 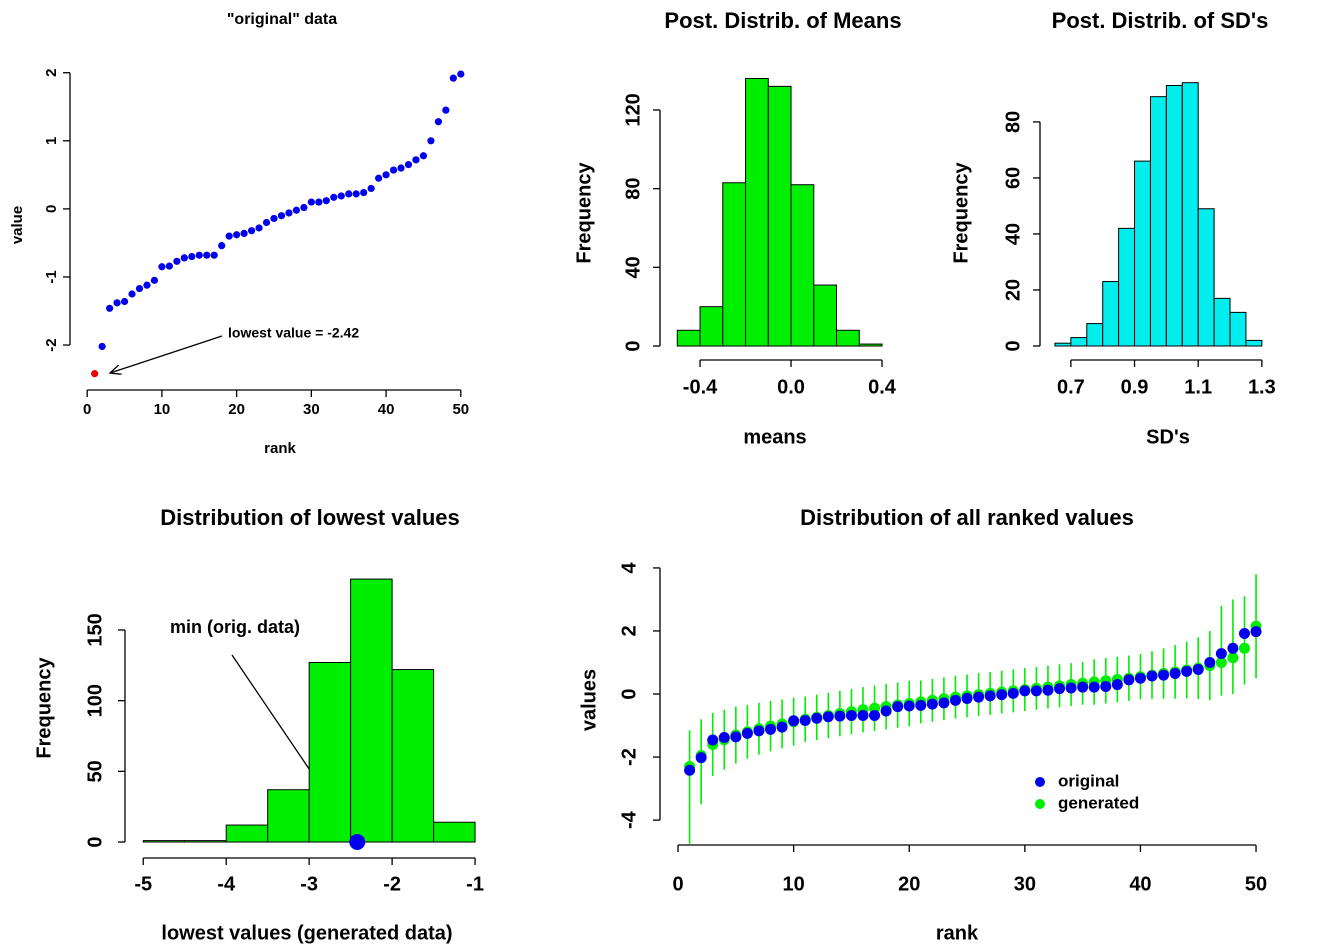 What do you see at coordinates (794, 884) in the screenshot?
I see `x-tick-label: 10` at bounding box center [794, 884].